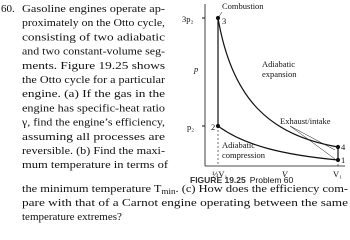 This screenshot has height=240, width=350. I want to click on text-line: mum temperature in terms of, so click(95, 165).